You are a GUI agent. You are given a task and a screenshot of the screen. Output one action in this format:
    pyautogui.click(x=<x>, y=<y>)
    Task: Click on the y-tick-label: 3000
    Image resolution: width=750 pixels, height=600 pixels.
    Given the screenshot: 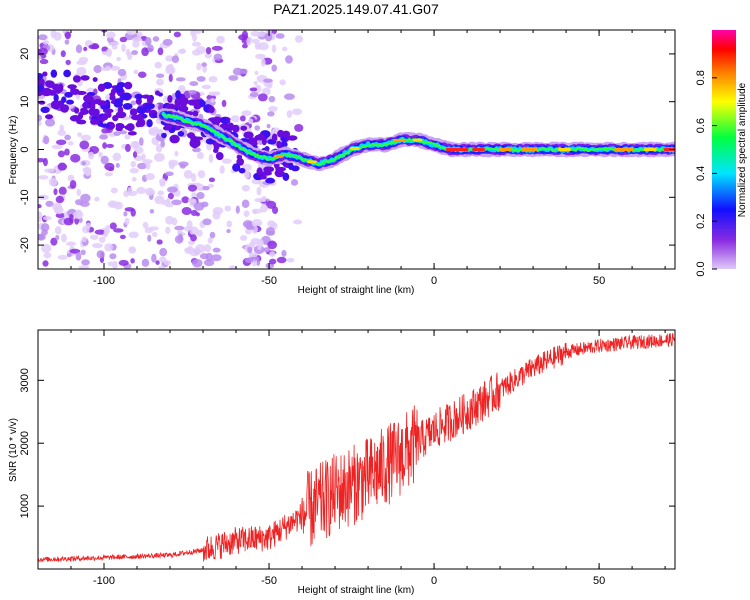 What is the action you would take?
    pyautogui.click(x=25, y=380)
    